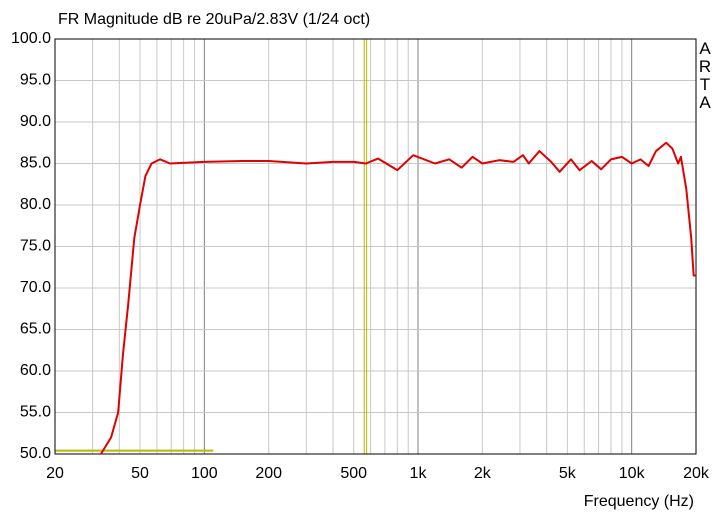 The image size is (726, 517). Describe the element at coordinates (31, 38) in the screenshot. I see `y-tick-label: 100.0` at that location.